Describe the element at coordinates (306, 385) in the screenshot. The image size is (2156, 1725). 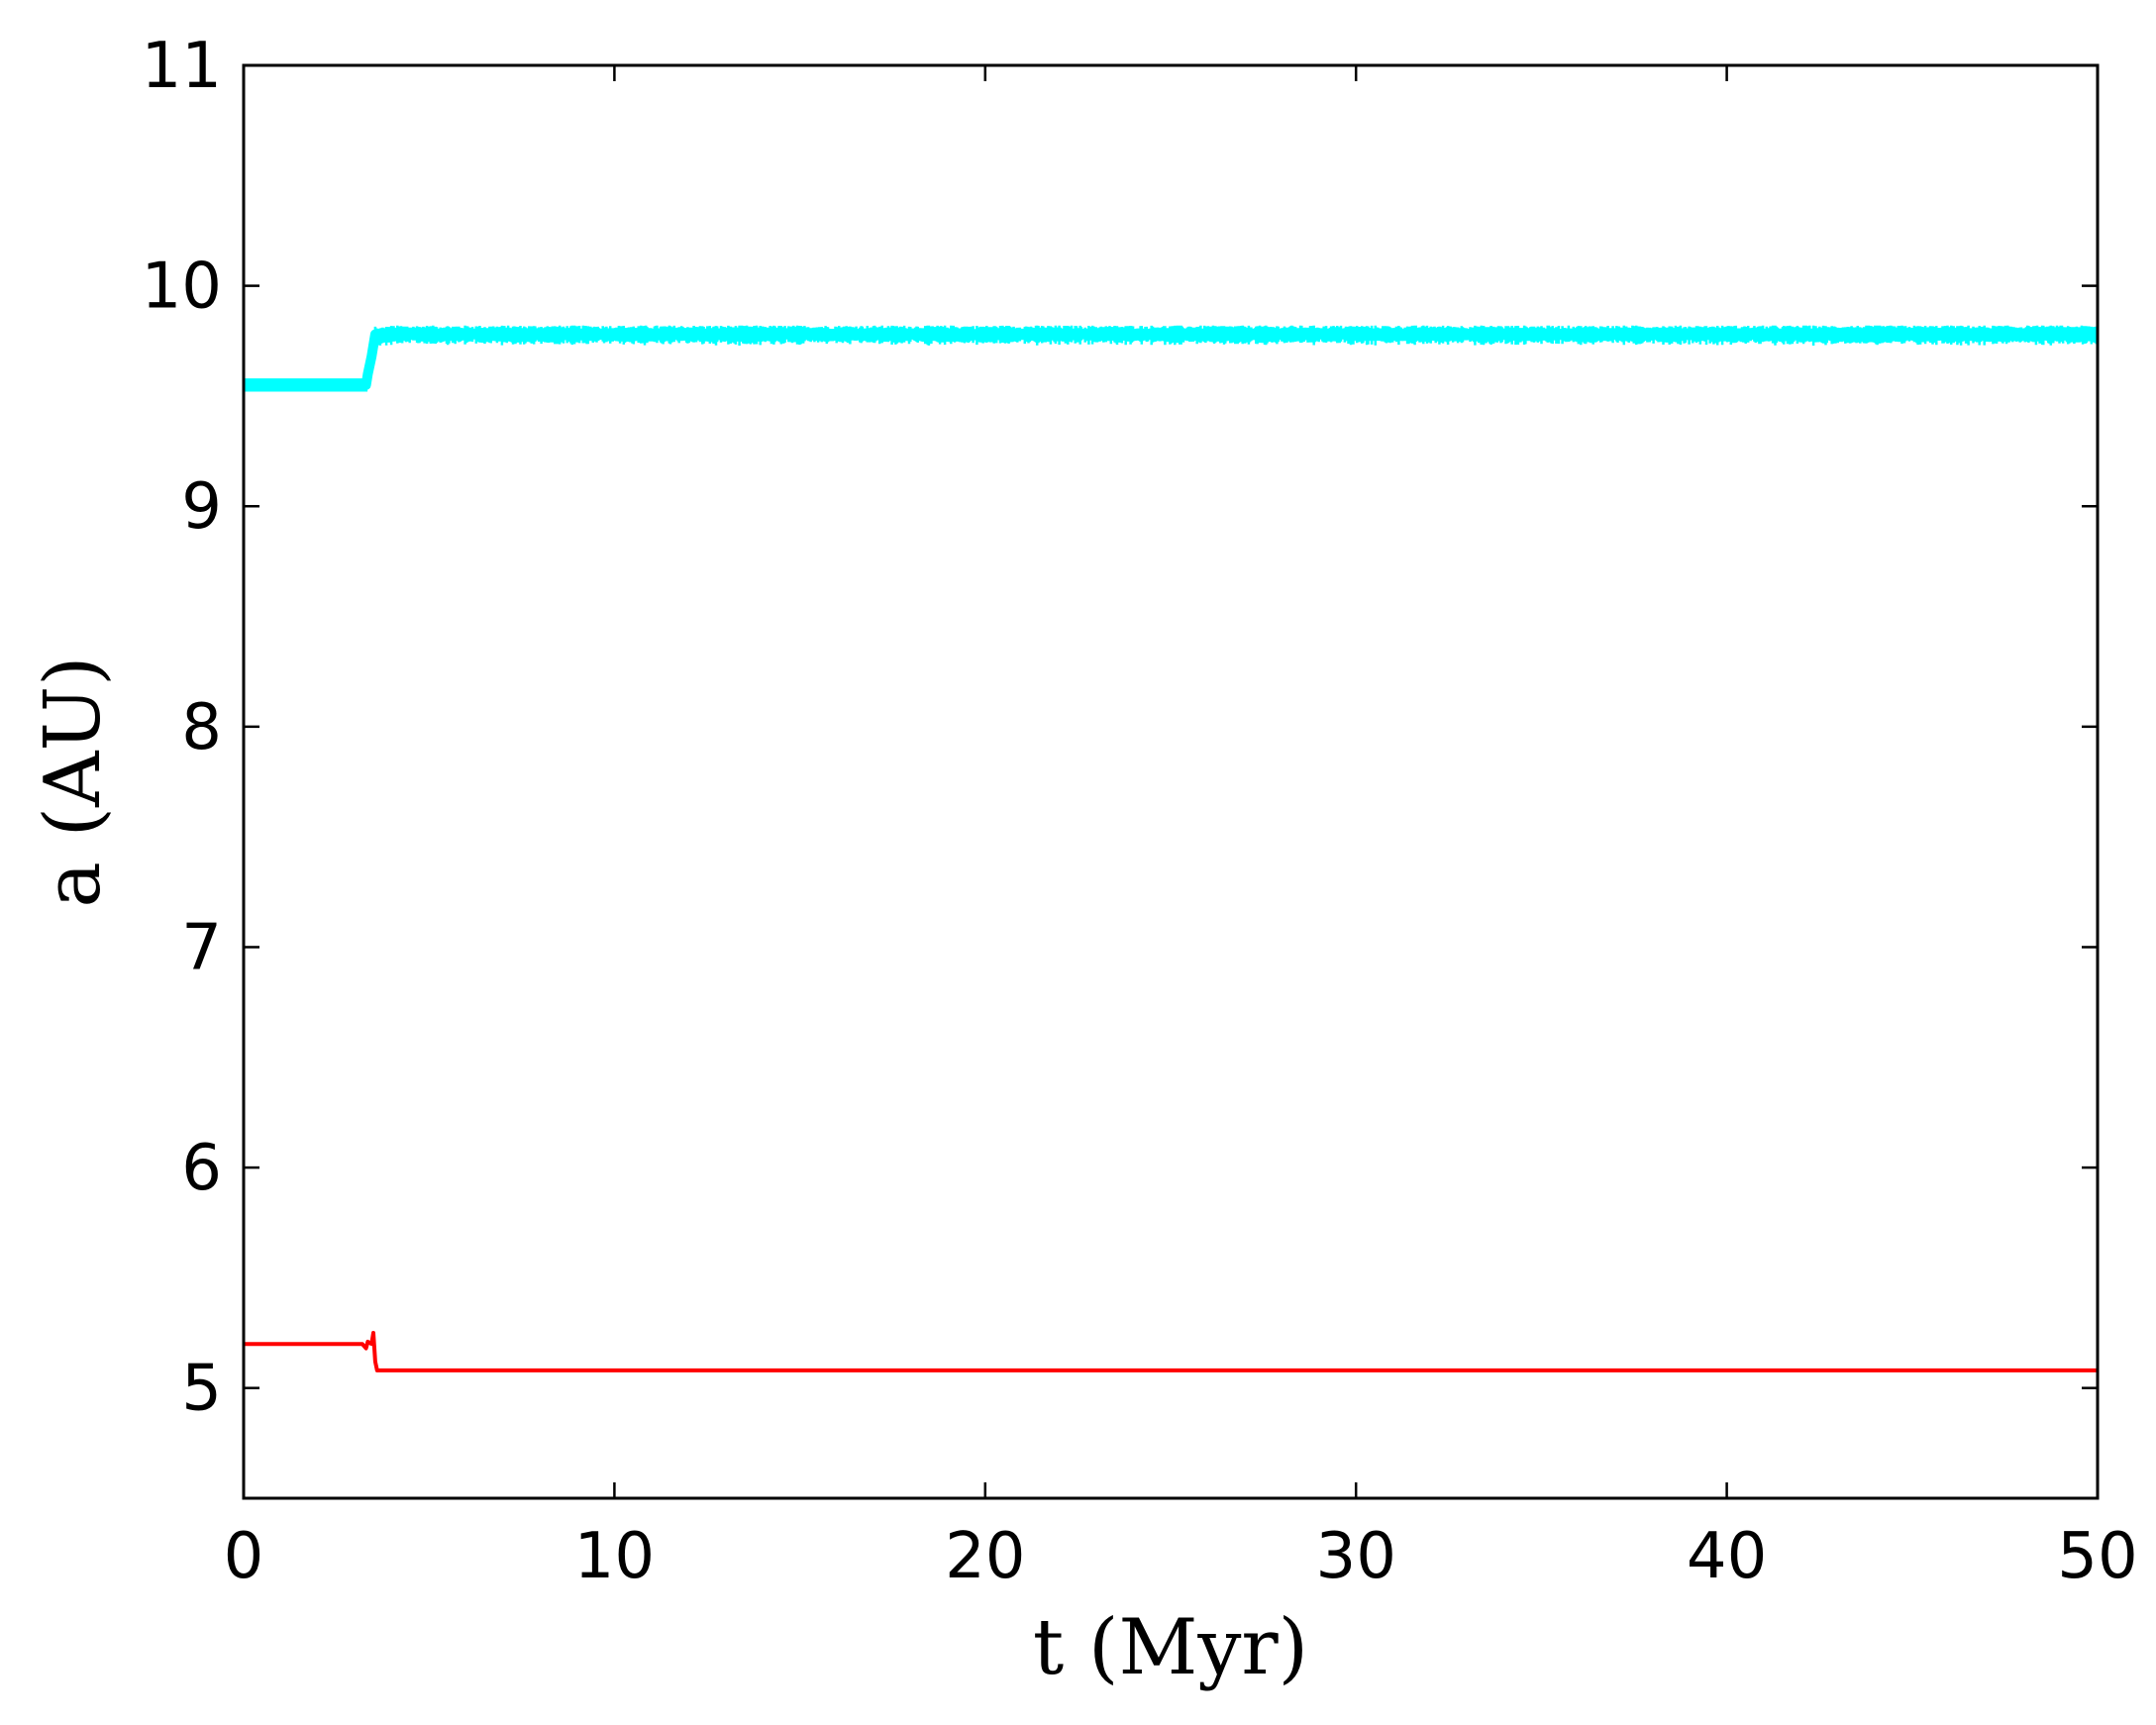
I see `series-0-band-pre` at that location.